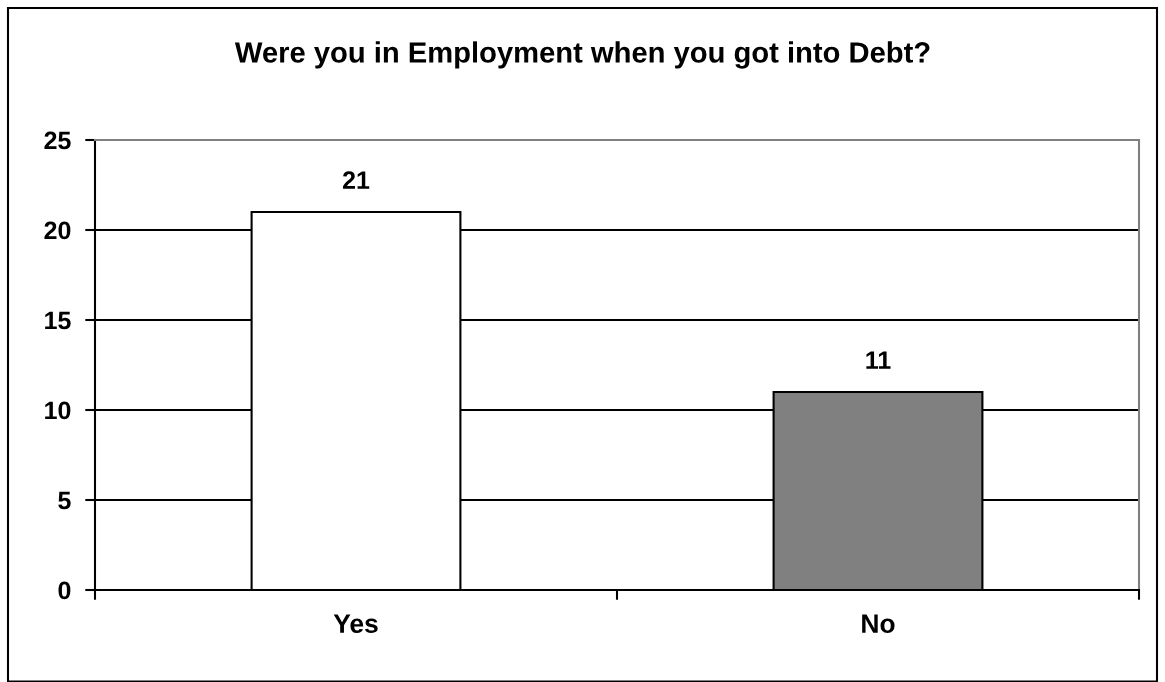 This screenshot has width=1165, height=682. I want to click on x-tick-label: No, so click(878, 623).